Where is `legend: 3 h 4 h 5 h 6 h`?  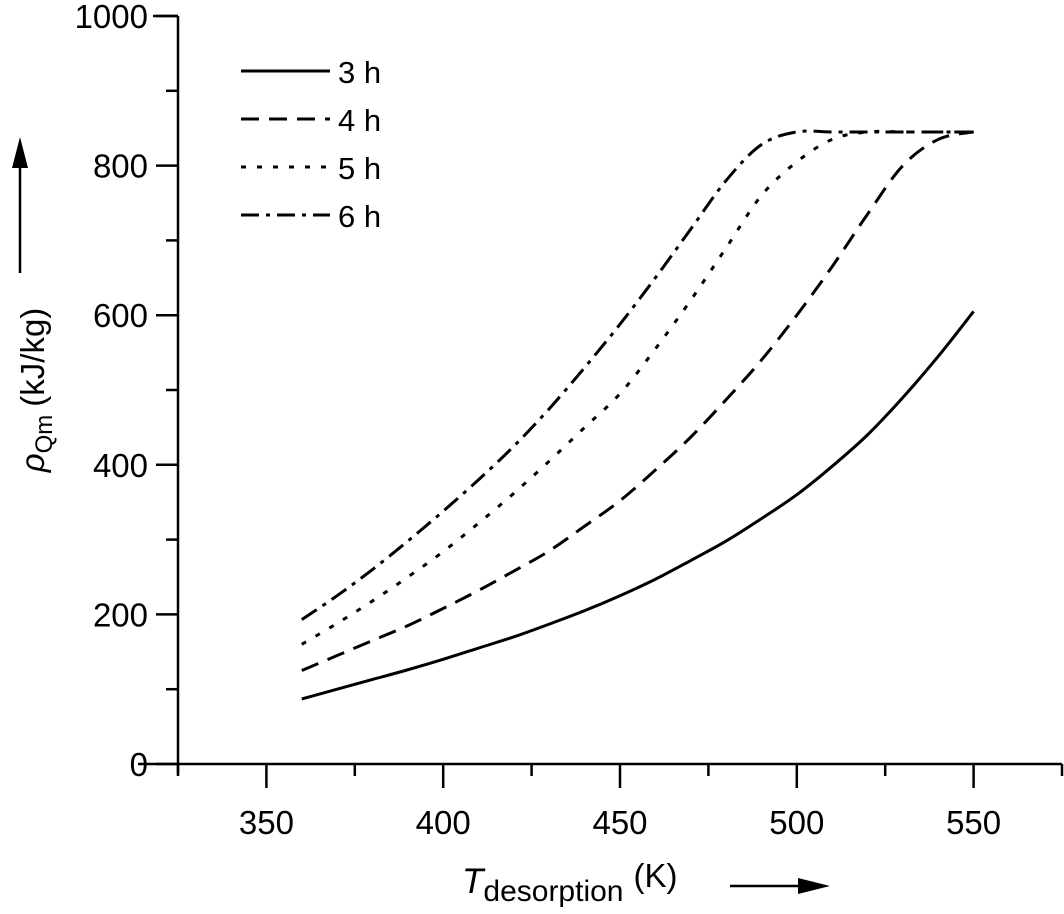
legend: 3 h 4 h 5 h 6 h is located at coordinates (311, 144).